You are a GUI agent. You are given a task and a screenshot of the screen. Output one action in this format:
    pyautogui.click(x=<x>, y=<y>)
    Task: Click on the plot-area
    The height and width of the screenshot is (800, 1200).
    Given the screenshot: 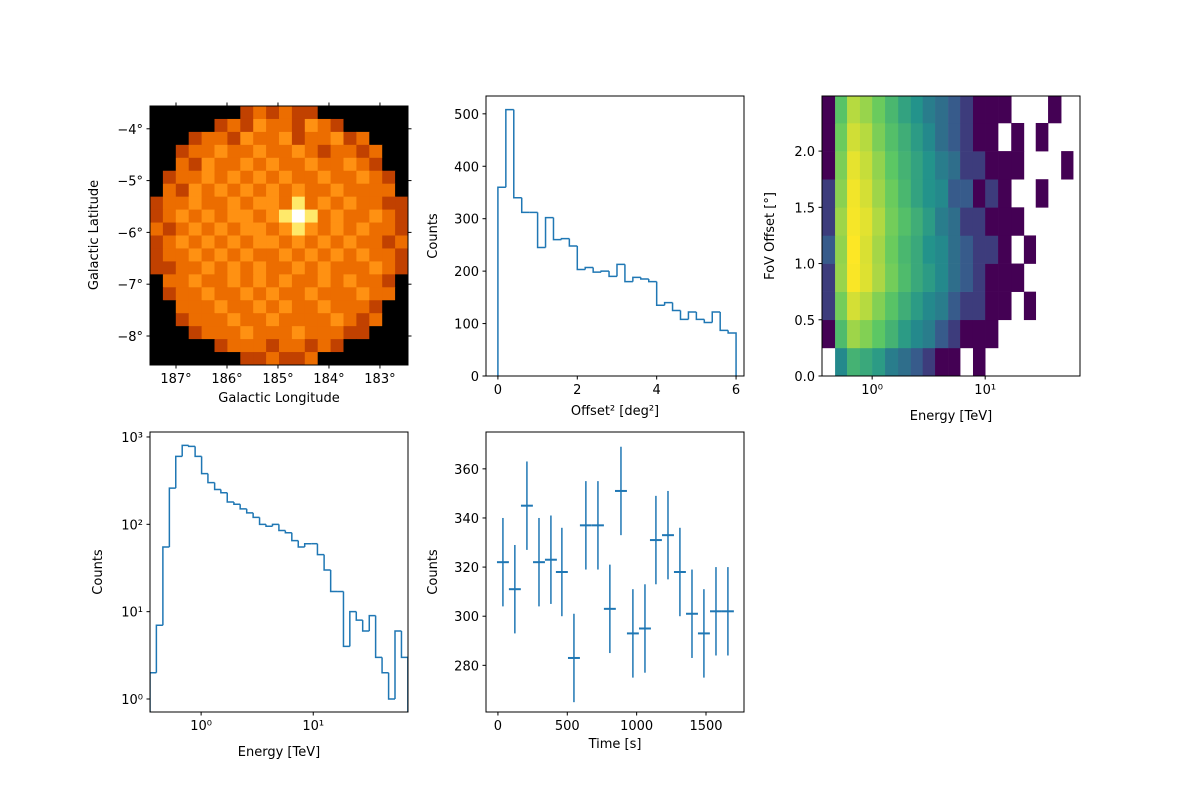 What is the action you would take?
    pyautogui.click(x=615, y=574)
    